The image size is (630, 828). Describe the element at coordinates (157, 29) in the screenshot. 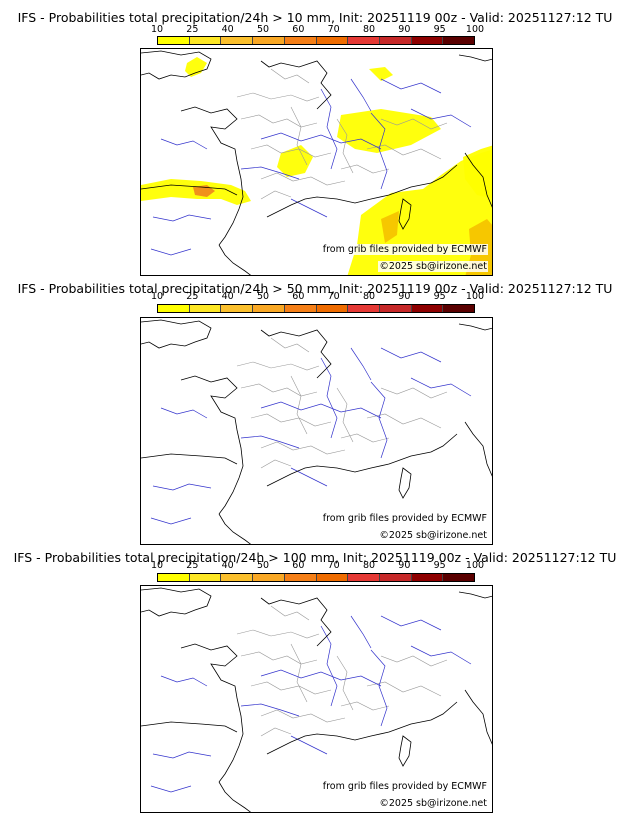

I see `colorbar-tick-label: 10` at that location.